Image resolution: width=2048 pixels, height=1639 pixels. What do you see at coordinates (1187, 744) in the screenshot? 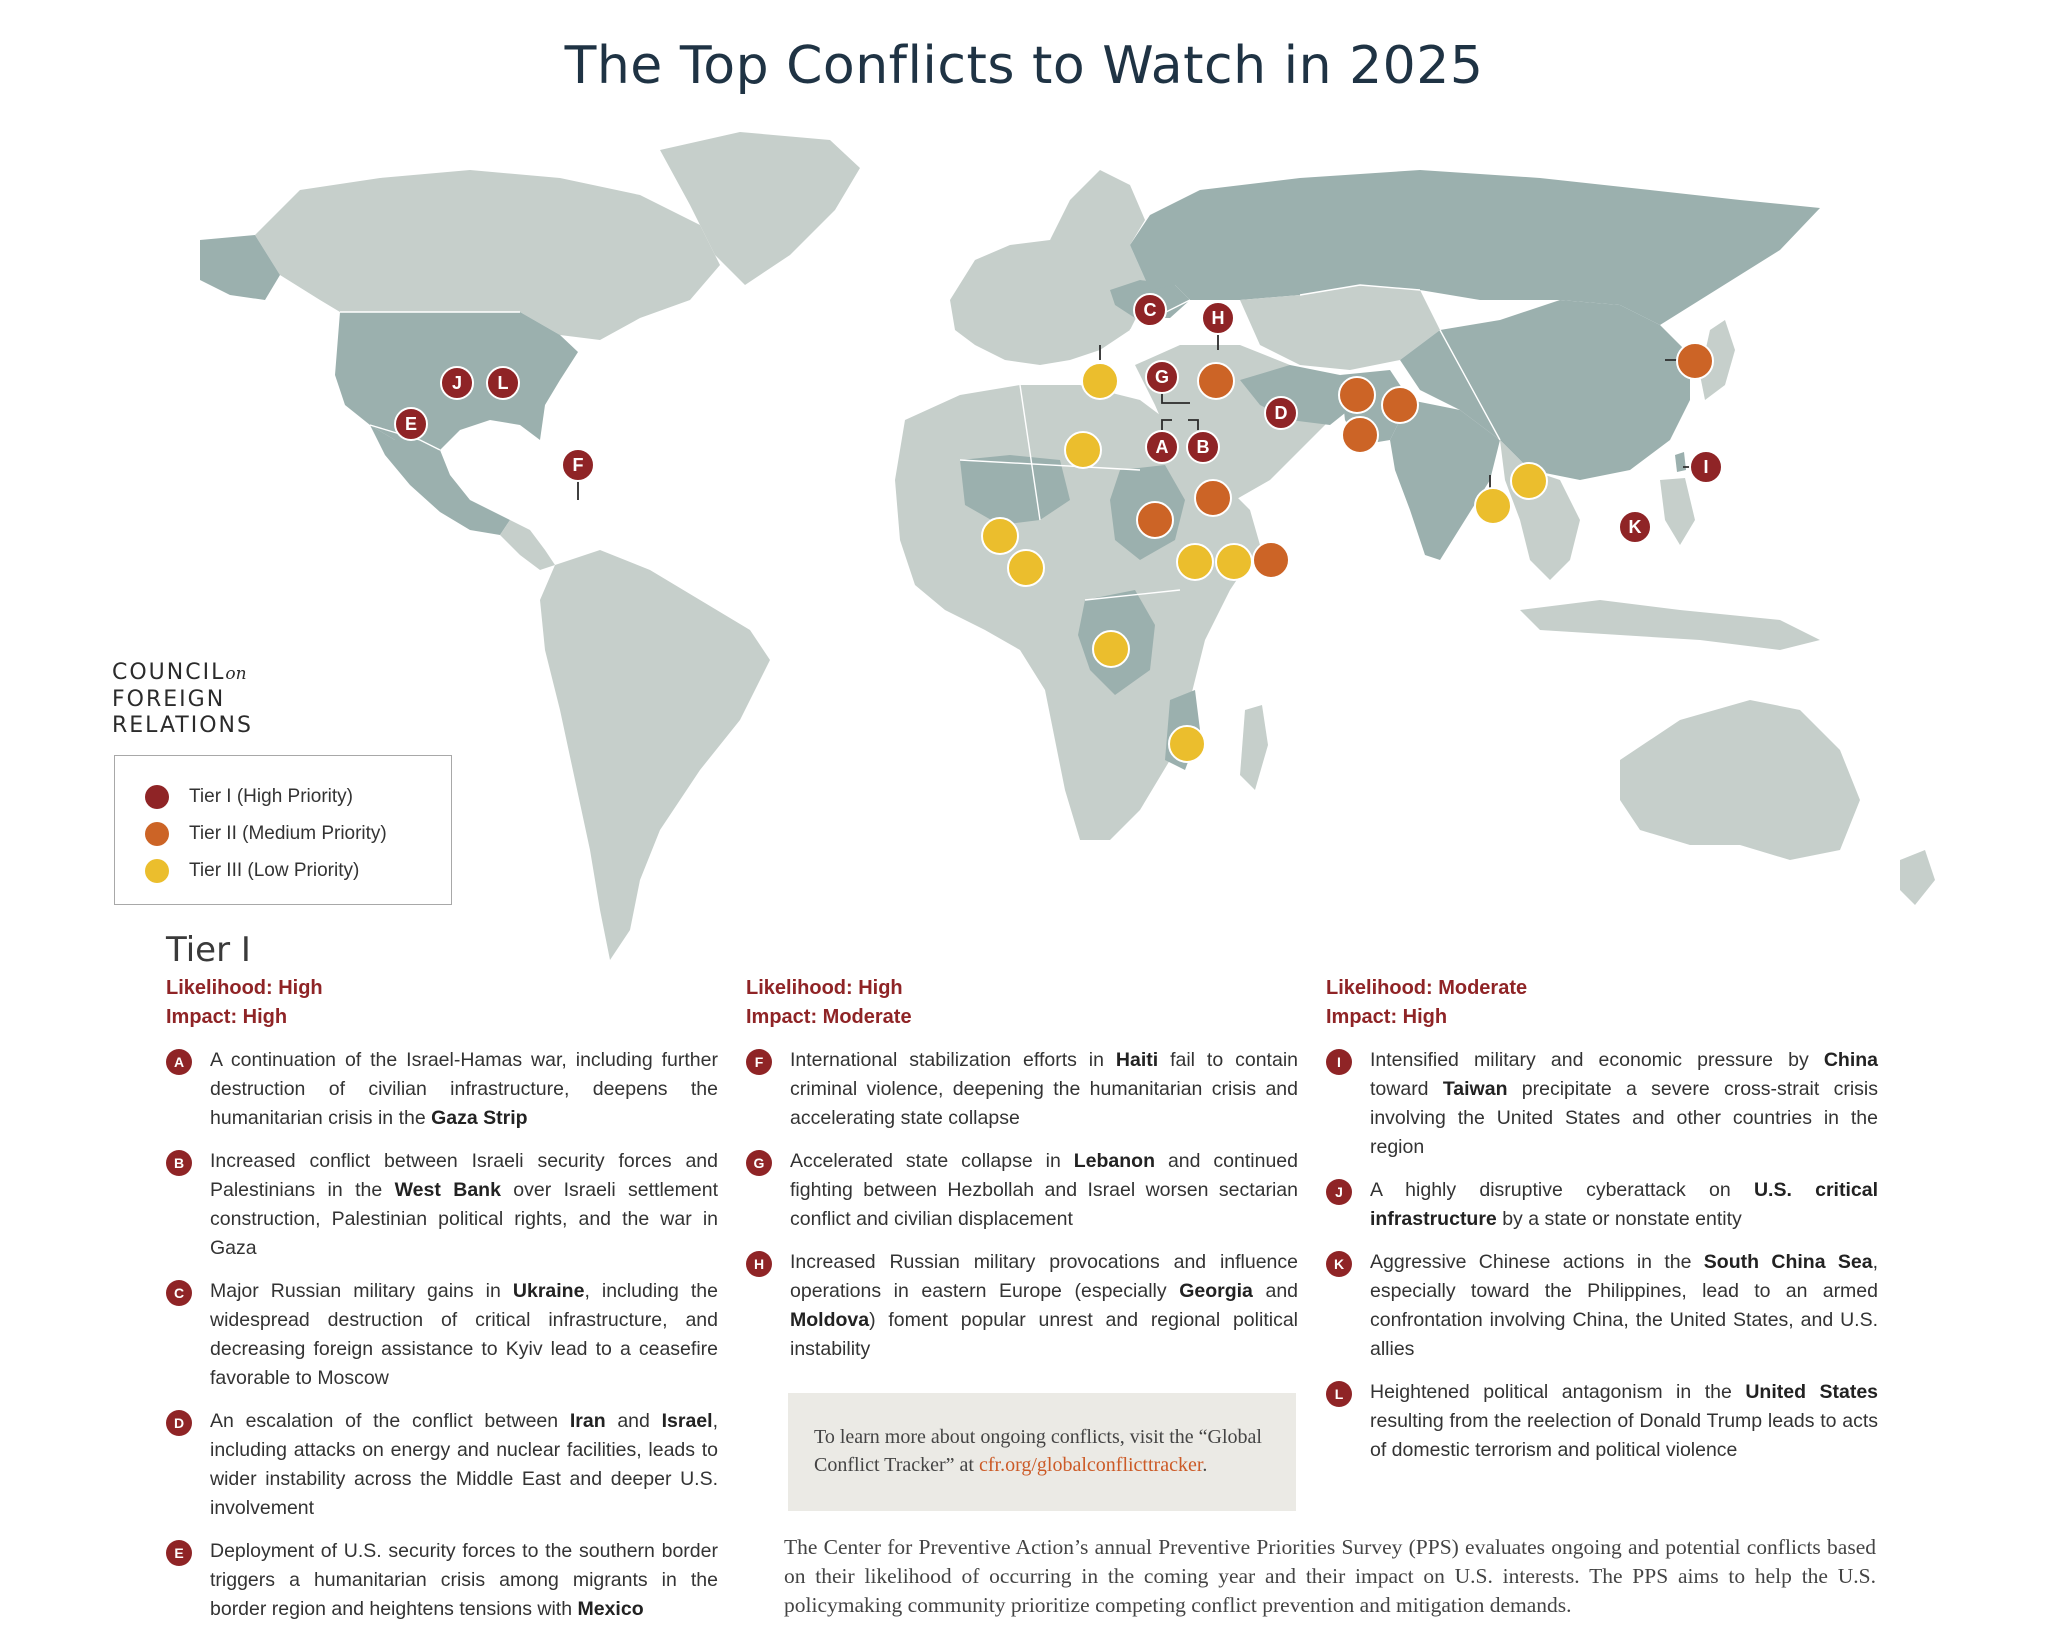
I see `tier3-marker-mozambique` at bounding box center [1187, 744].